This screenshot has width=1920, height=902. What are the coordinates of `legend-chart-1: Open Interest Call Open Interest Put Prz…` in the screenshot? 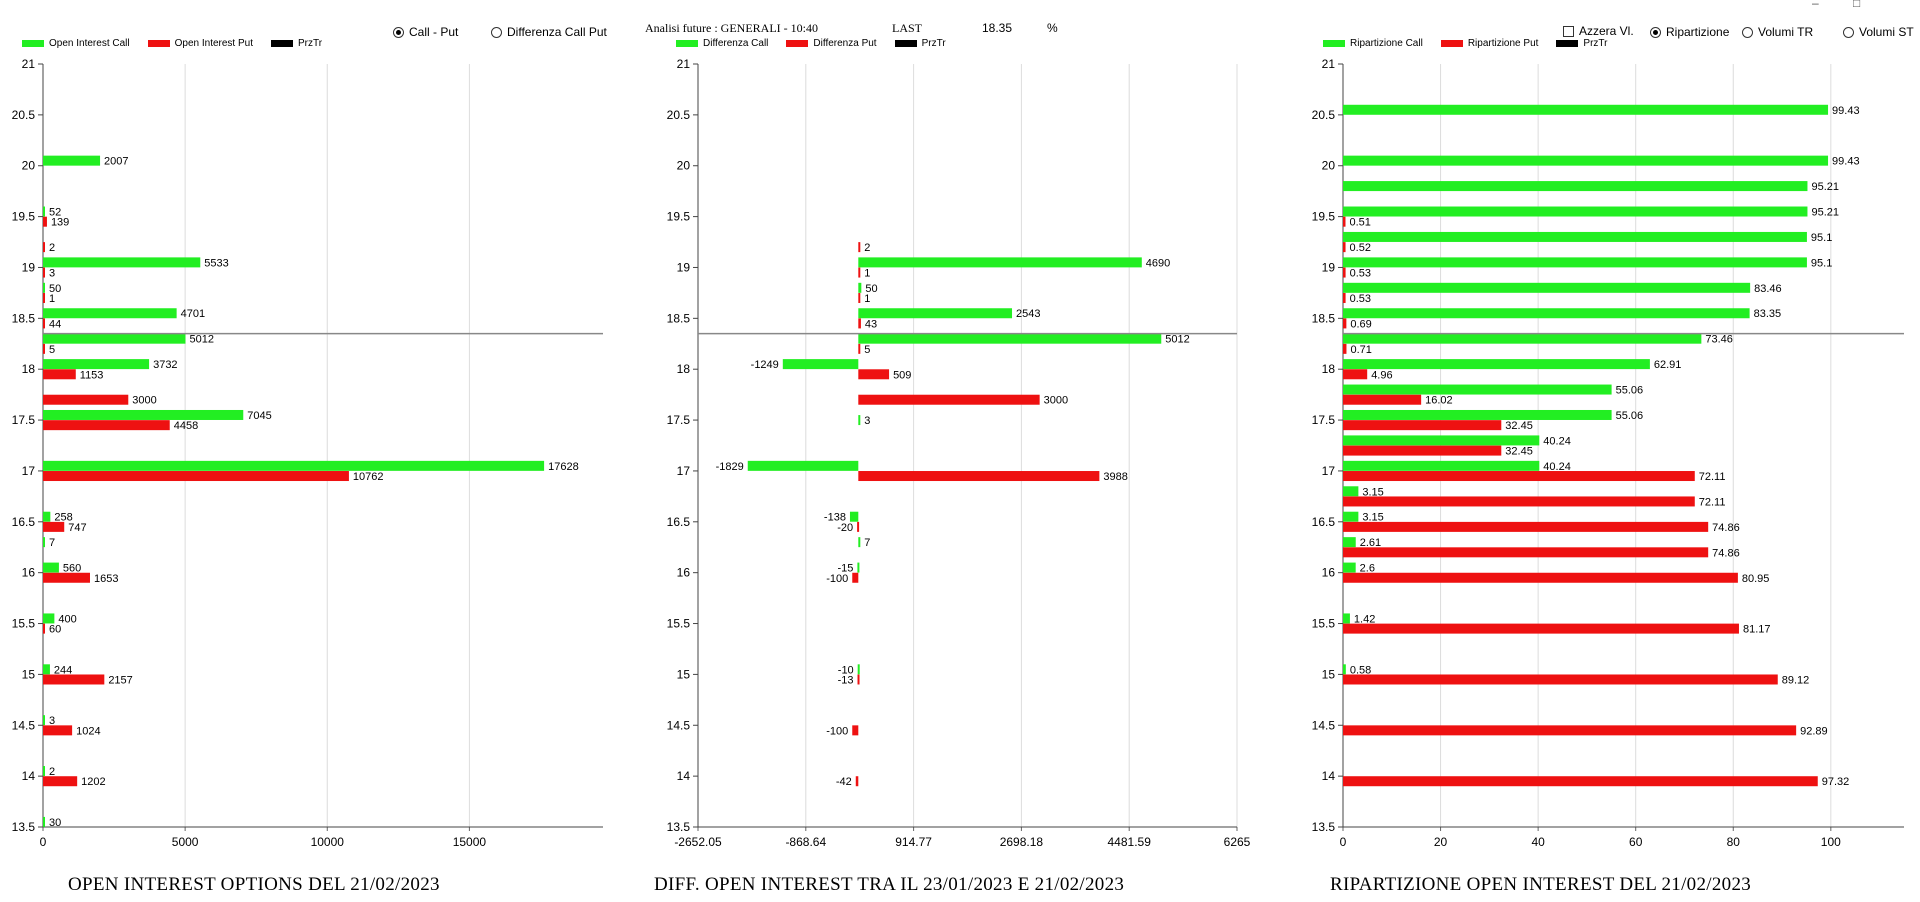 It's located at (181, 43).